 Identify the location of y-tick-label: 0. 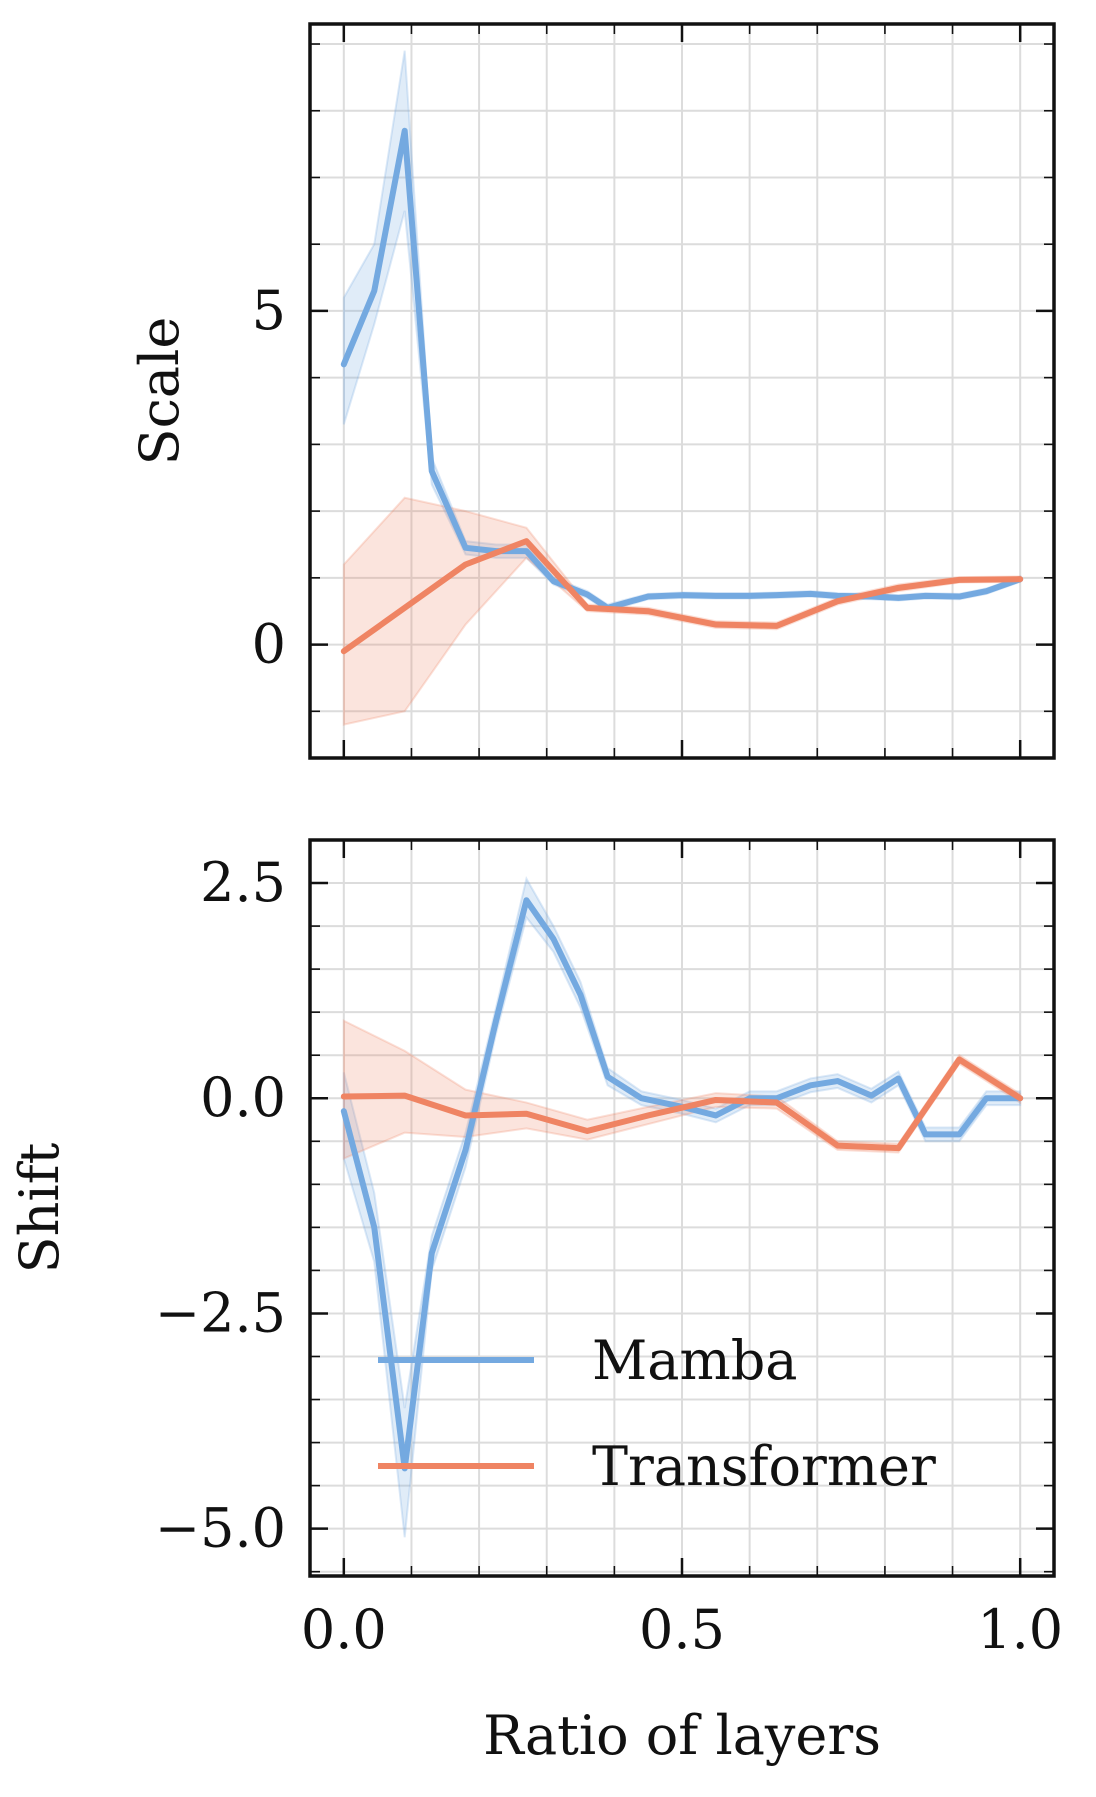
(269, 644).